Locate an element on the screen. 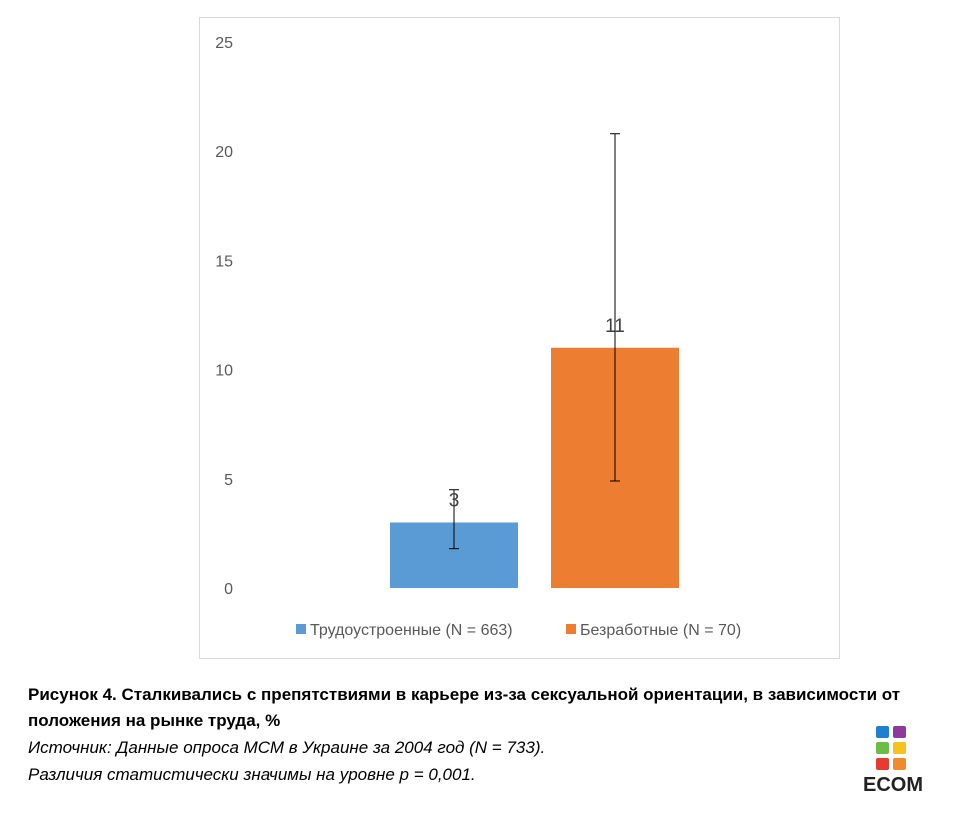 The image size is (974, 815). legend-label: Безработные (N = 70) is located at coordinates (660, 630).